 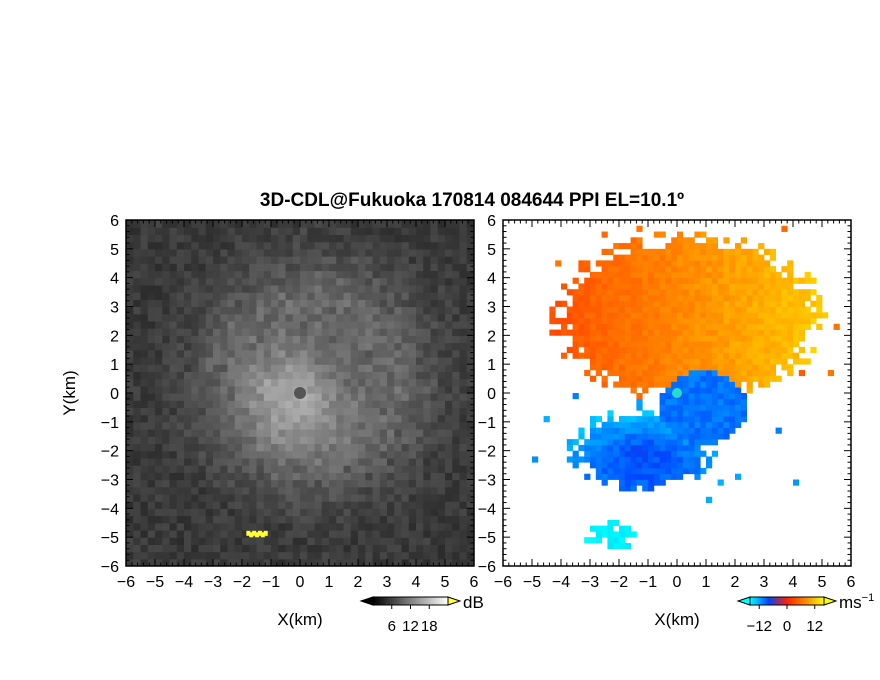 What do you see at coordinates (491, 394) in the screenshot?
I see `y-tick-label: 0` at bounding box center [491, 394].